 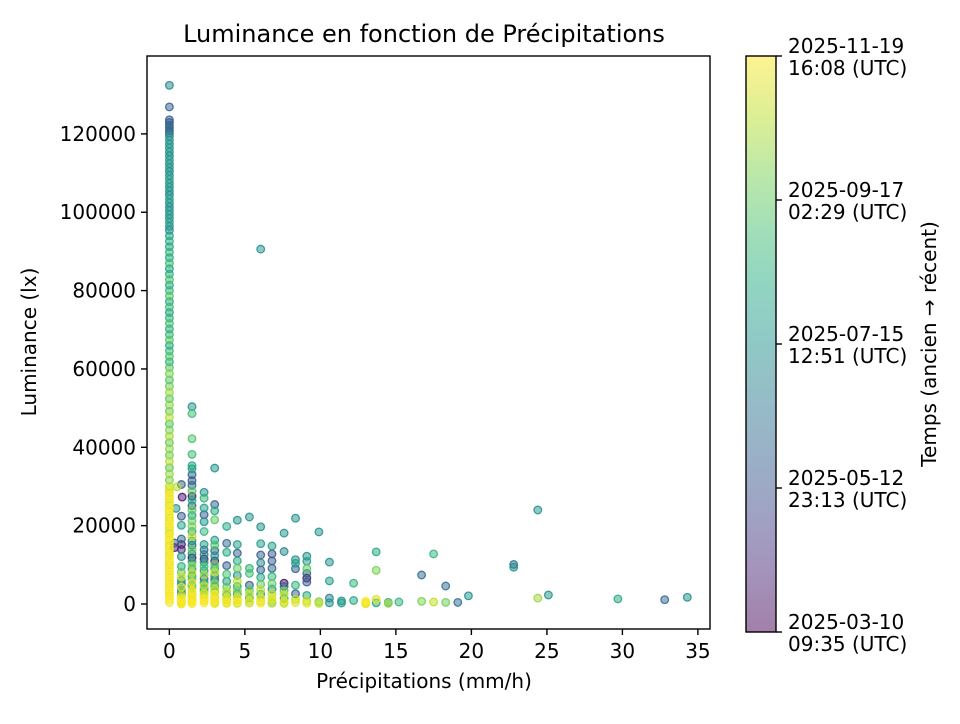 I want to click on y-axis-label: Luminance (lx), so click(x=29, y=342).